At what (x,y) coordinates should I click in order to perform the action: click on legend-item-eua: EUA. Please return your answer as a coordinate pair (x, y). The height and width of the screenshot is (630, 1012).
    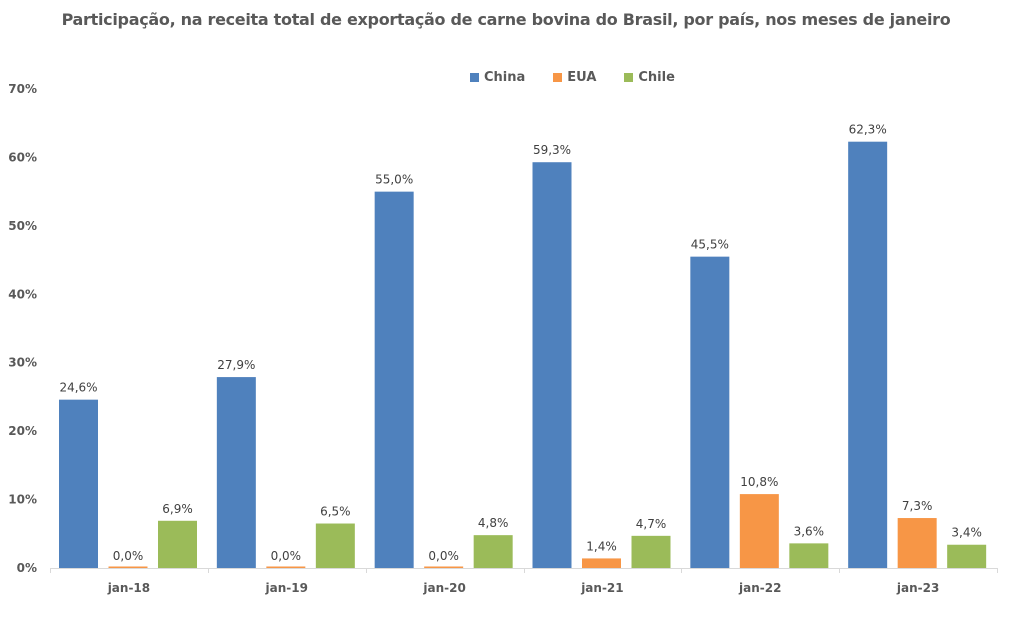
    Looking at the image, I should click on (574, 77).